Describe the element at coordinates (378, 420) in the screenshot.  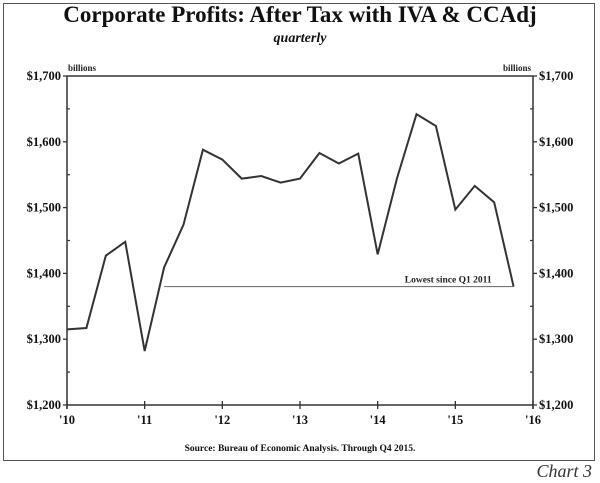
I see `x-tick-label: '14` at that location.